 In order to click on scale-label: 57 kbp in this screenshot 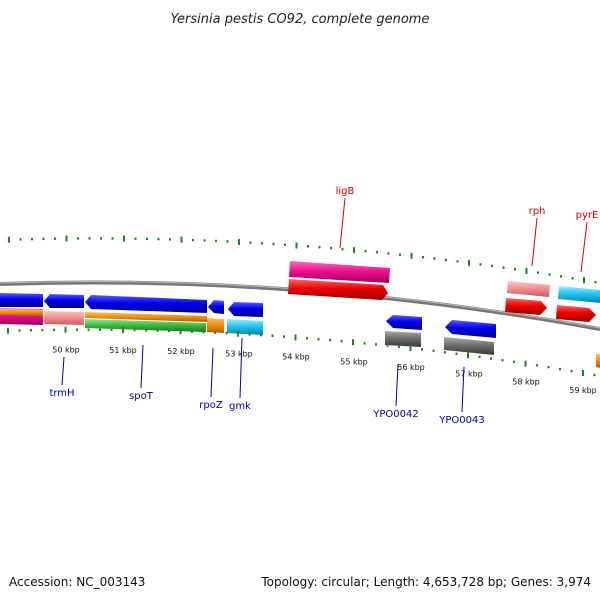, I will do `click(469, 374)`.